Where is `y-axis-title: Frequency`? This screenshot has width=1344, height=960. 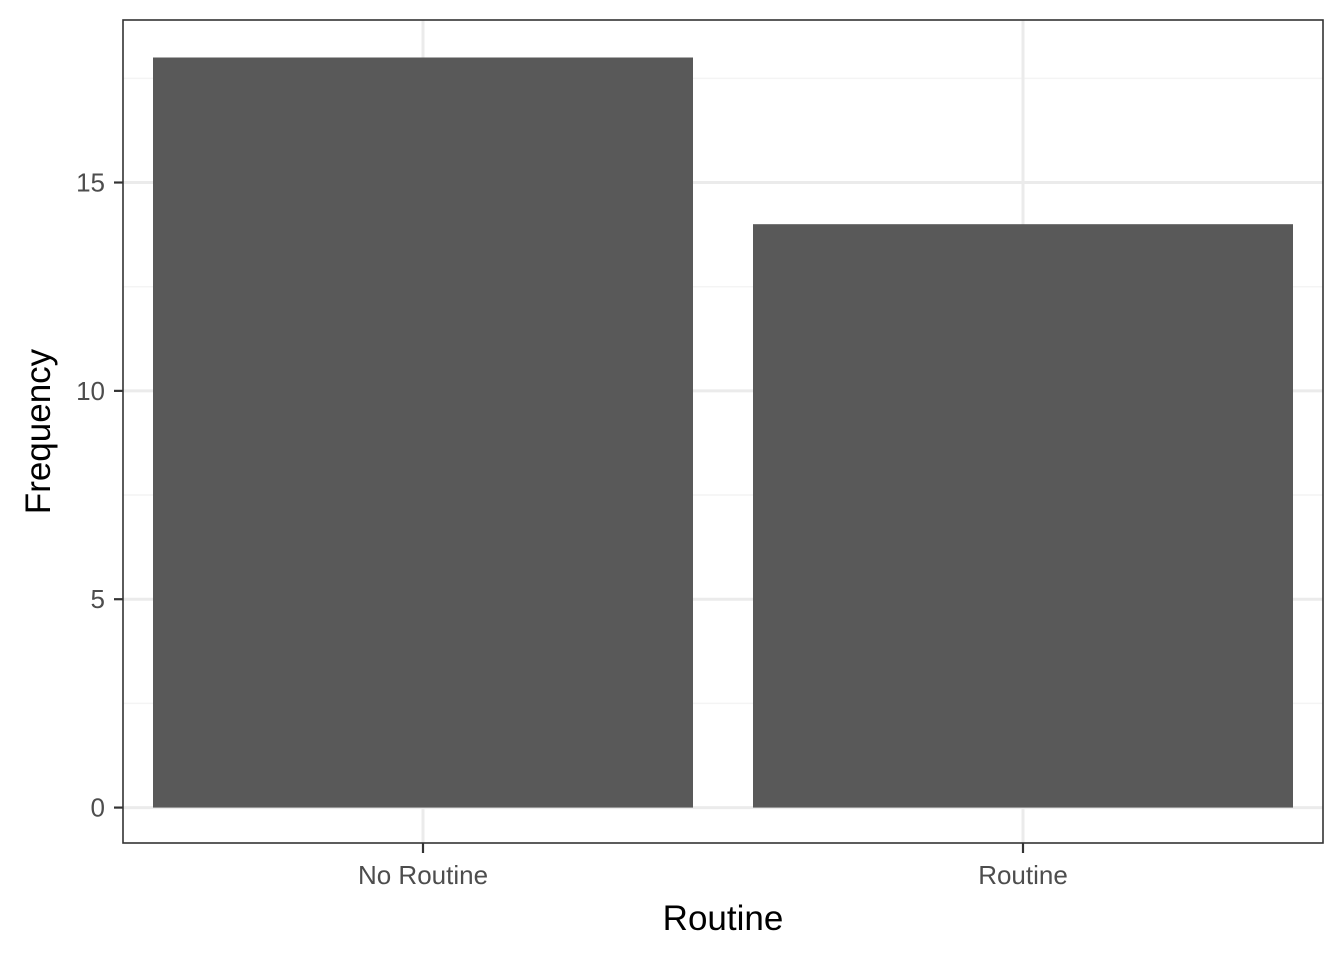
y-axis-title: Frequency is located at coordinates (38, 431).